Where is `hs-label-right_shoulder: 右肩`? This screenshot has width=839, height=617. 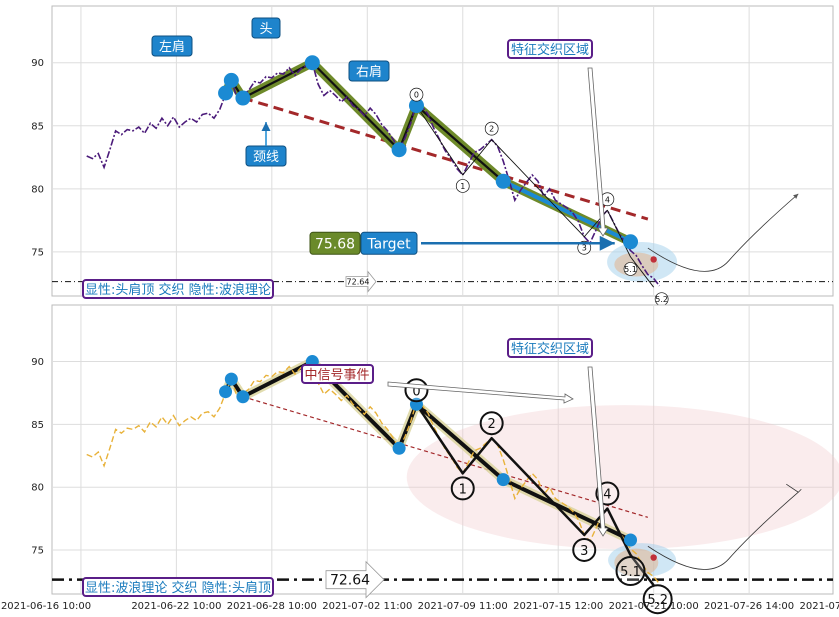 hs-label-right_shoulder: 右肩 is located at coordinates (369, 72).